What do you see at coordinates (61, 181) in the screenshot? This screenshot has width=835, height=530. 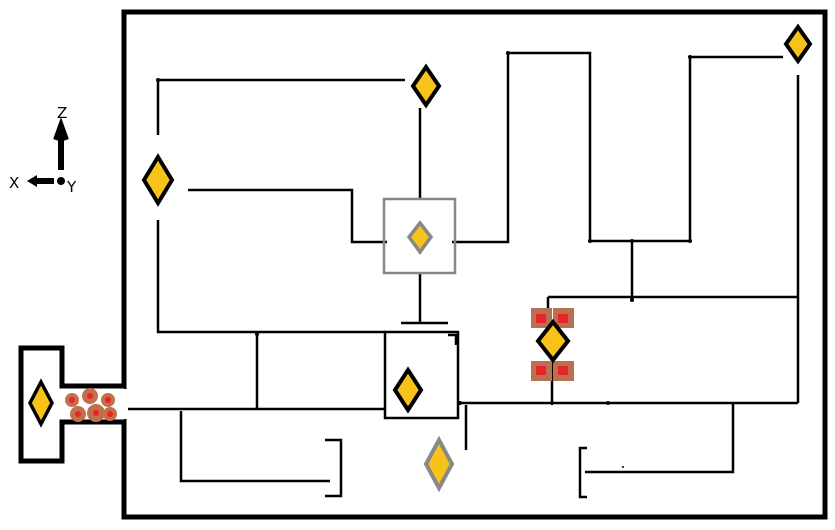 I see `y-axis-dot-icon` at bounding box center [61, 181].